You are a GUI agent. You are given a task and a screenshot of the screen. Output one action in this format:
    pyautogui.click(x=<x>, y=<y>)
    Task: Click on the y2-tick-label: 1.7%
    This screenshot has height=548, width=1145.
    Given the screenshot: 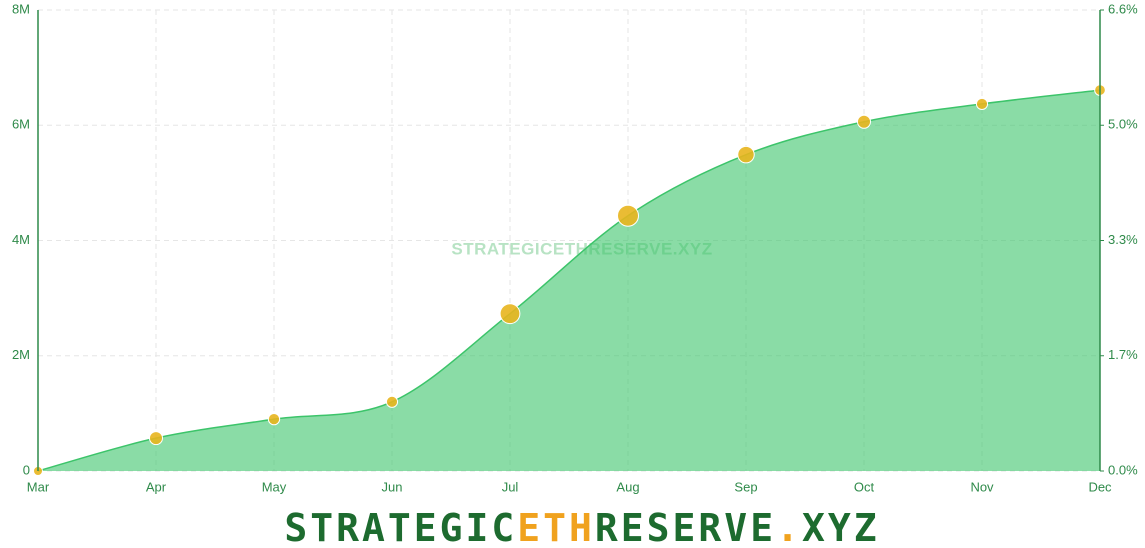 What is the action you would take?
    pyautogui.click(x=1123, y=354)
    